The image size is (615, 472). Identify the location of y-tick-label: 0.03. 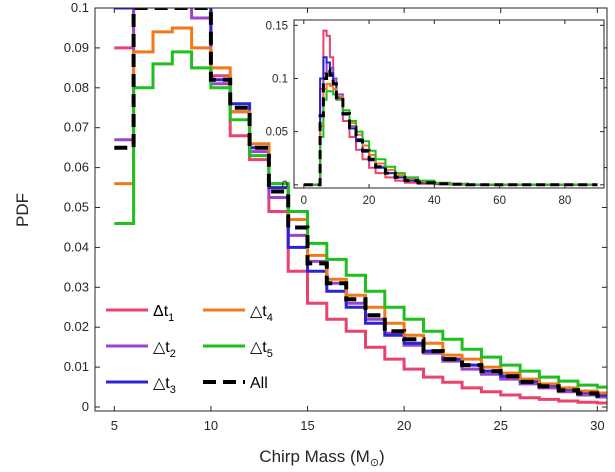
(76, 286).